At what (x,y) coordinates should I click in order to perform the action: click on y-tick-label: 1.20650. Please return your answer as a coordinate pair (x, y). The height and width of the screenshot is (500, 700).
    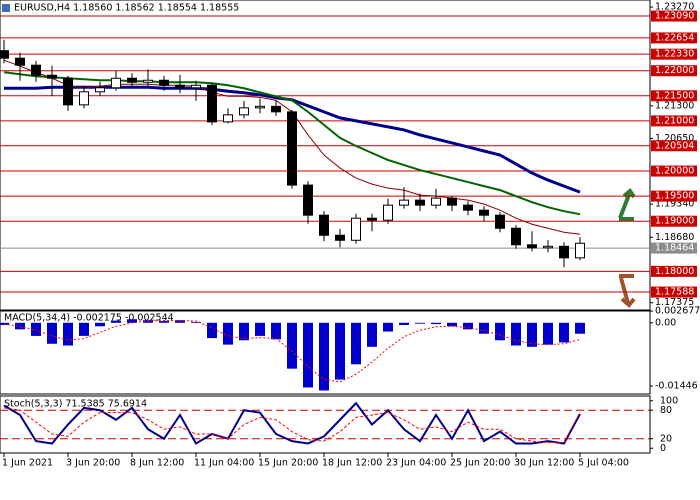
    Looking at the image, I should click on (674, 138).